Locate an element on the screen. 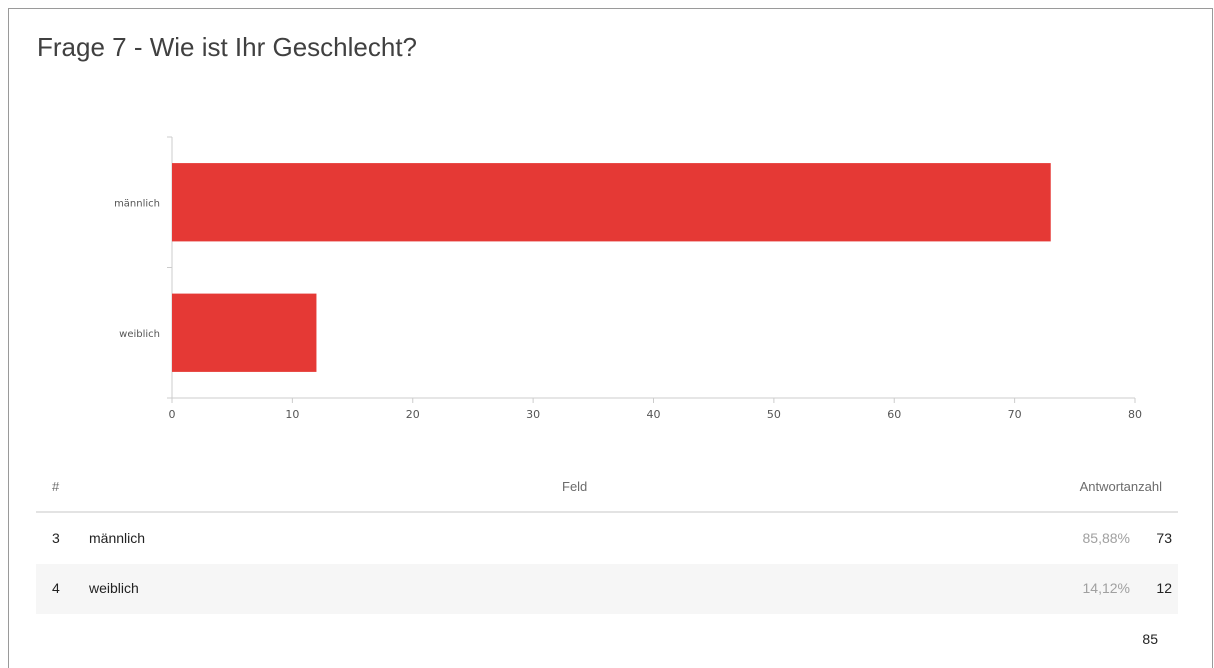 The height and width of the screenshot is (668, 1214). row-number: 4 is located at coordinates (56, 588).